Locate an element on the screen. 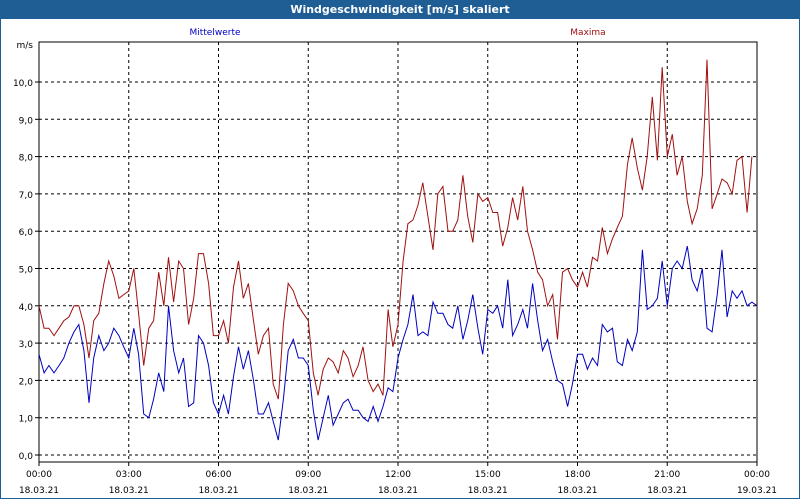 The width and height of the screenshot is (800, 500). y-tick-label: 3,0 is located at coordinates (26, 345).